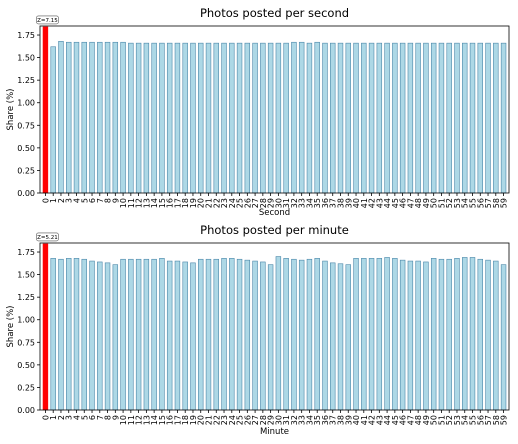 The image size is (518, 444). Describe the element at coordinates (465, 203) in the screenshot. I see `x-tick-label: 54` at that location.